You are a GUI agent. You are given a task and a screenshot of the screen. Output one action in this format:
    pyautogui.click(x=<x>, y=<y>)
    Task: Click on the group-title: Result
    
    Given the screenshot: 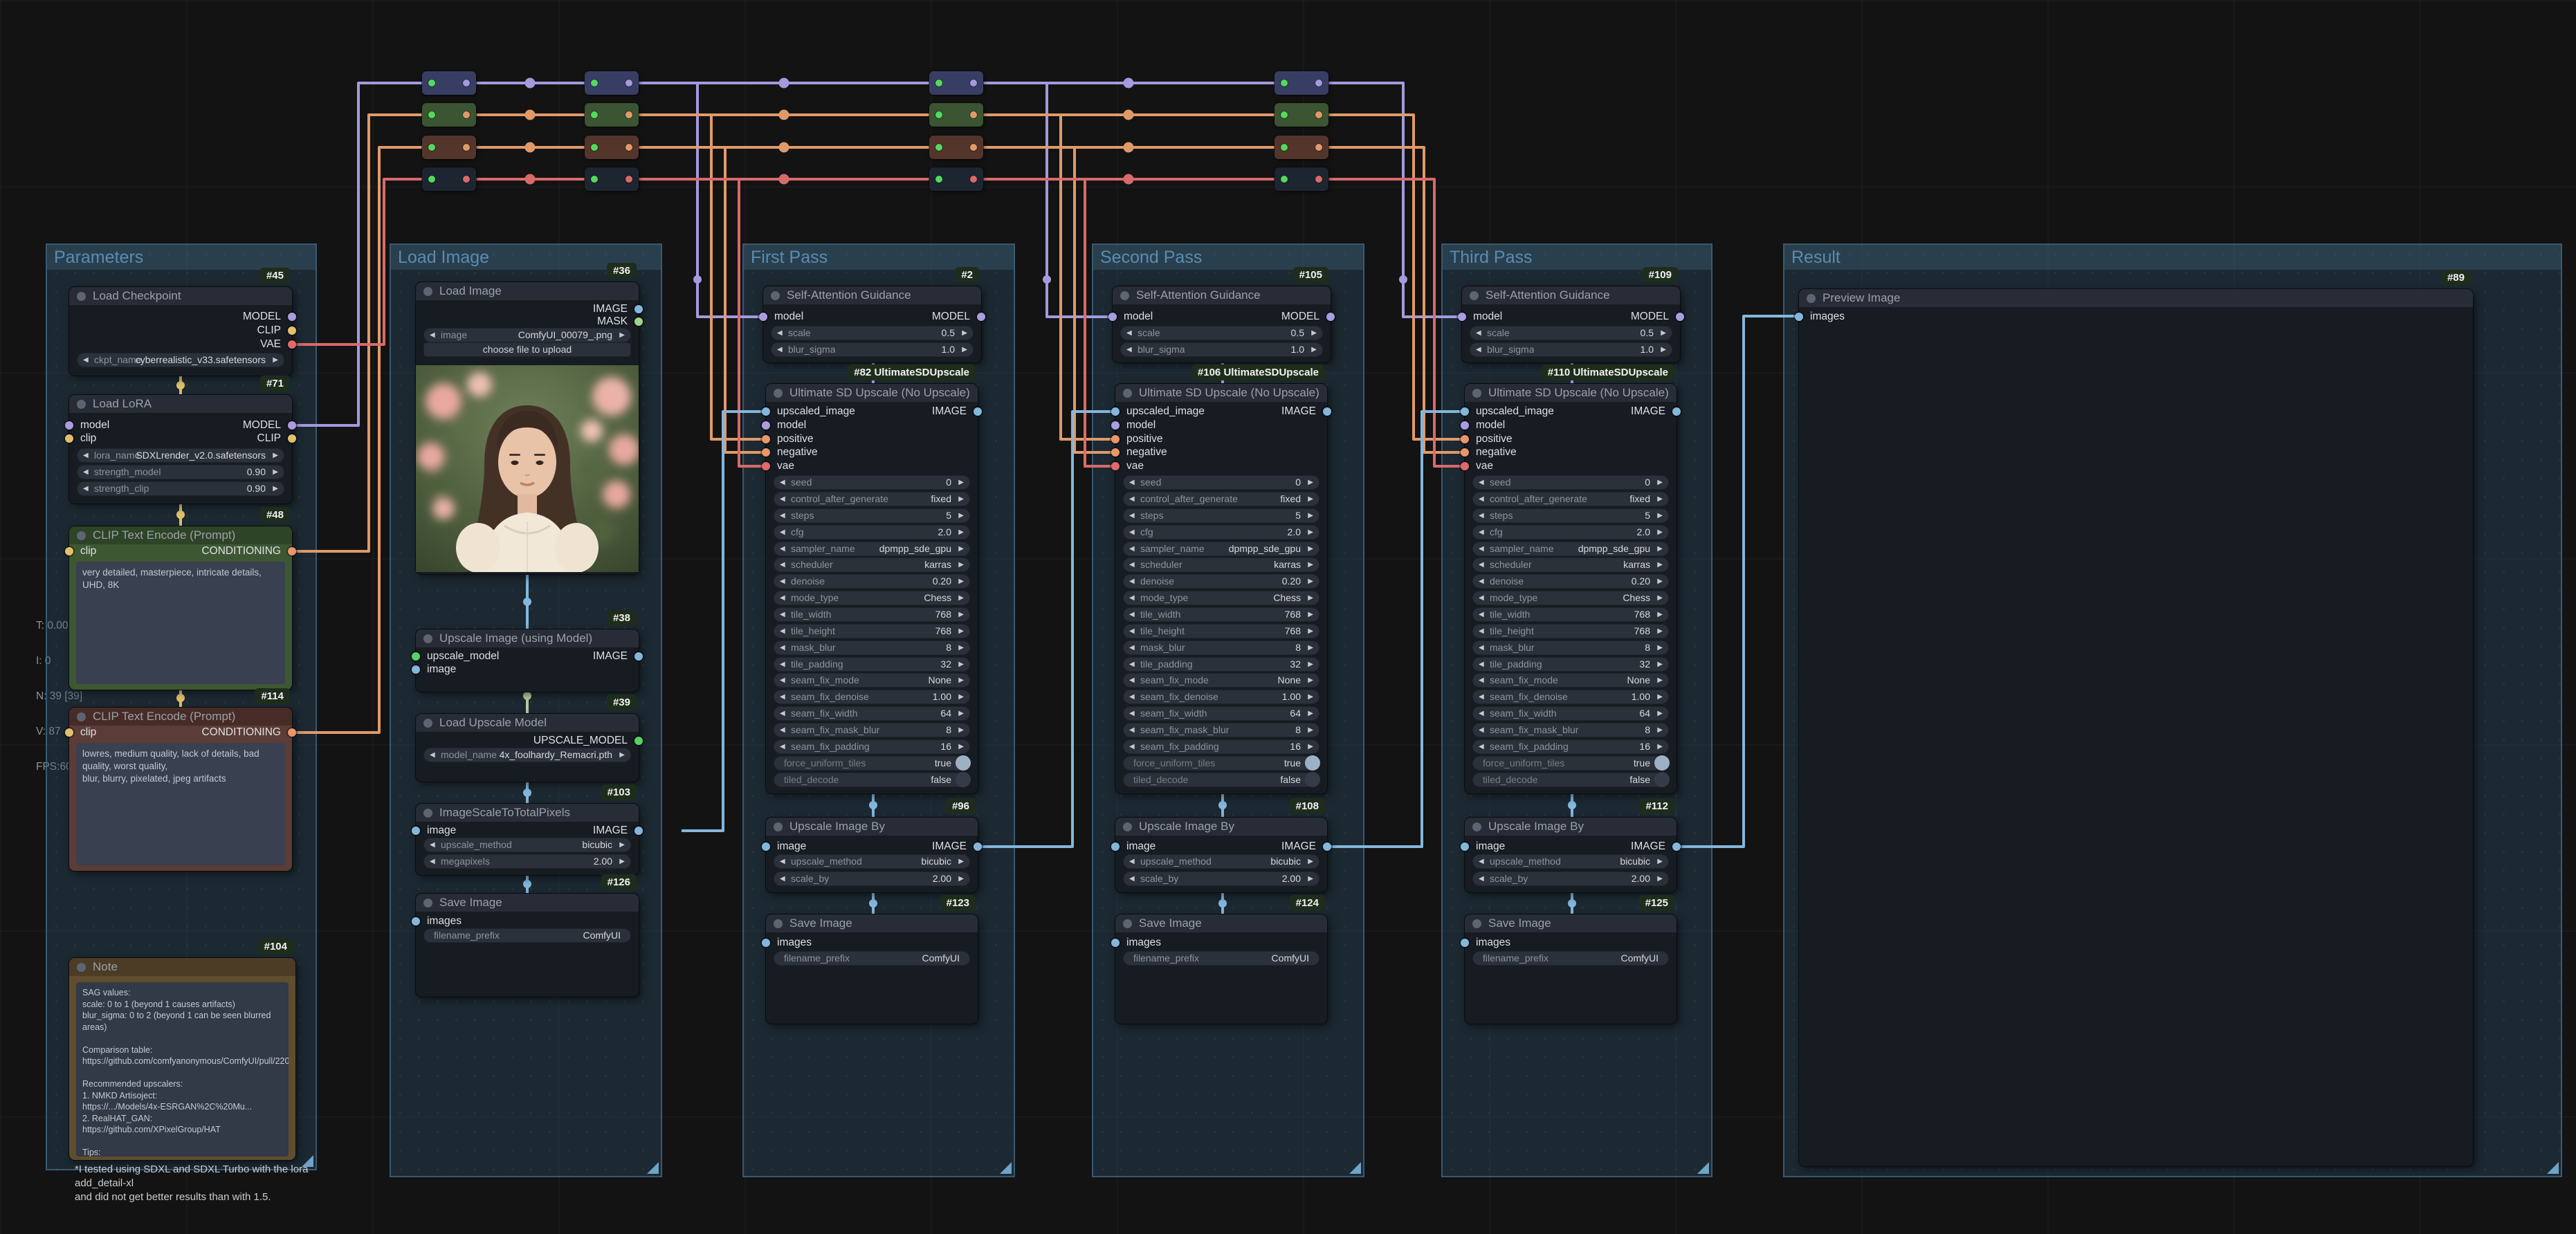 What is the action you would take?
    pyautogui.click(x=2172, y=257)
    